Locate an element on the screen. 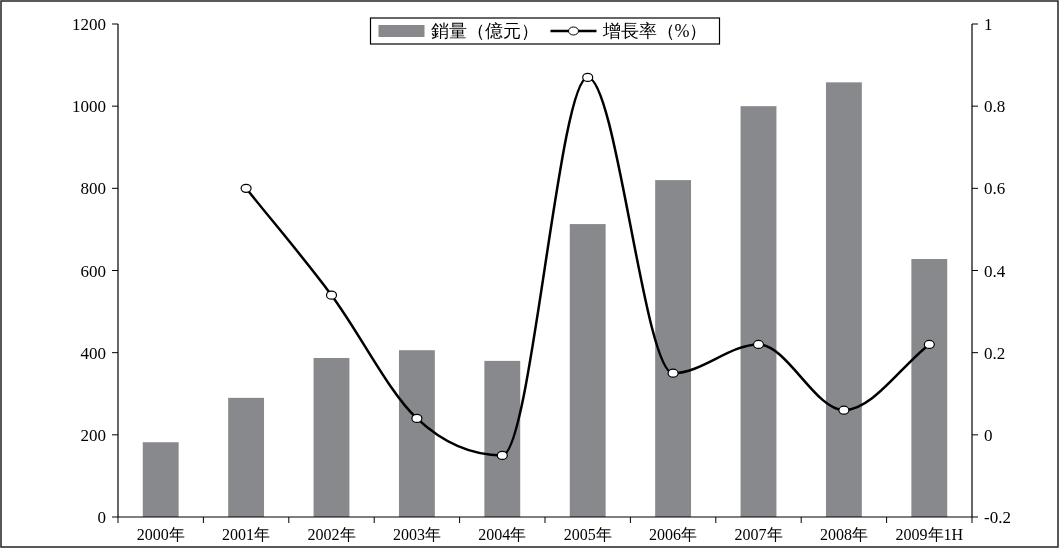 The width and height of the screenshot is (1059, 548). y2-tick-label: 1 is located at coordinates (988, 24).